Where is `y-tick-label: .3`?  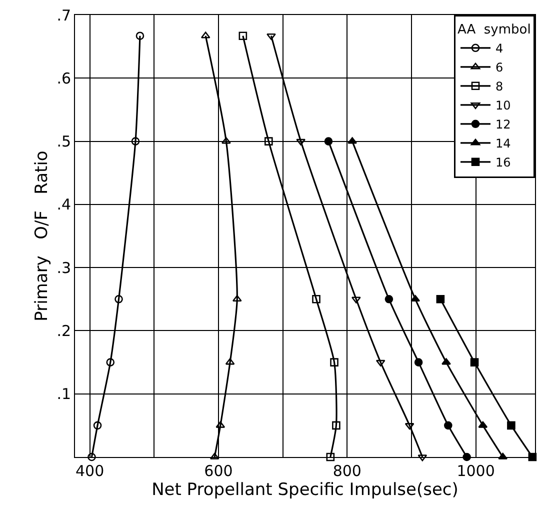 y-tick-label: .3 is located at coordinates (63, 267).